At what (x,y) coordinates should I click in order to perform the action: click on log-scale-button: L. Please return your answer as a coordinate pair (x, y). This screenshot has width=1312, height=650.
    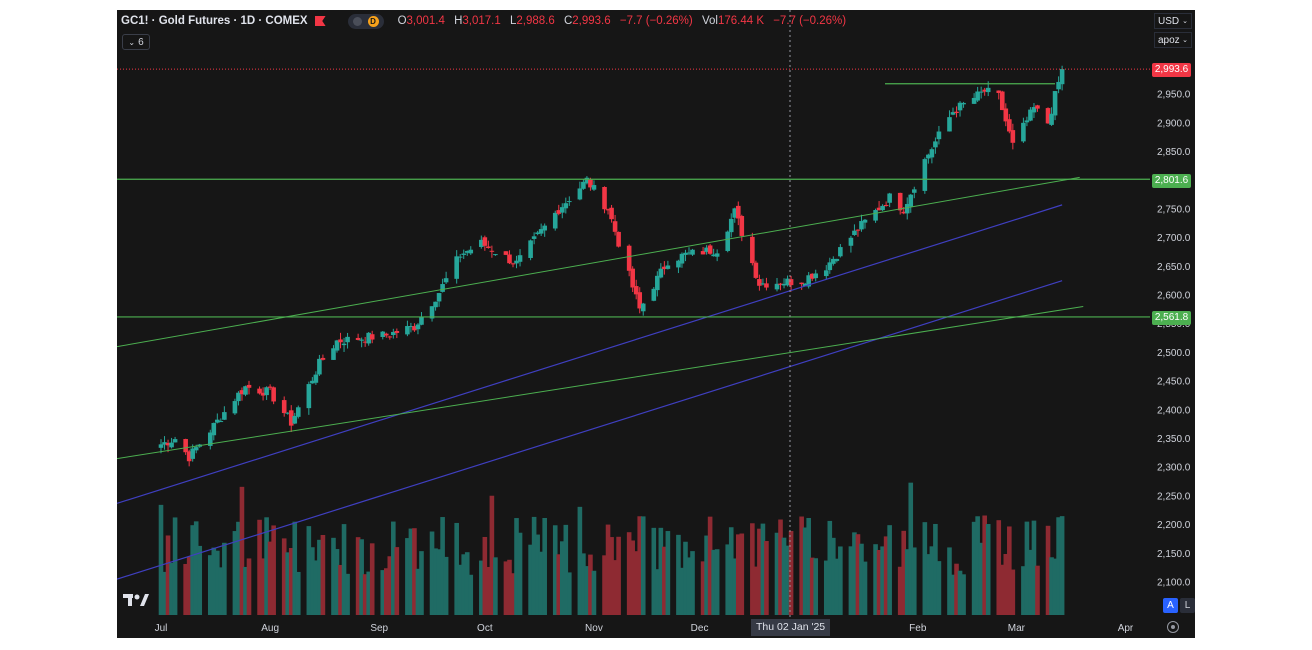
    Looking at the image, I should click on (1187, 605).